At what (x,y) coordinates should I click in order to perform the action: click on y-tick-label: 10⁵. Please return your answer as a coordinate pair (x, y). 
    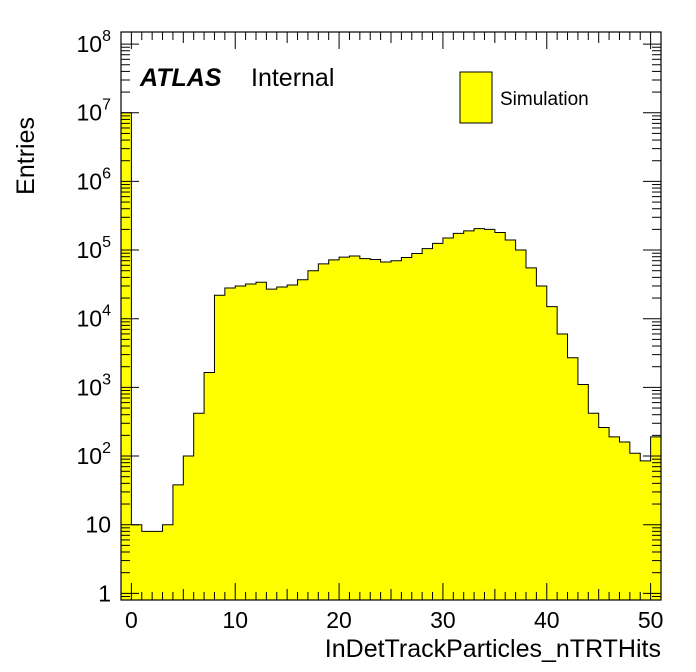
    Looking at the image, I should click on (94, 248).